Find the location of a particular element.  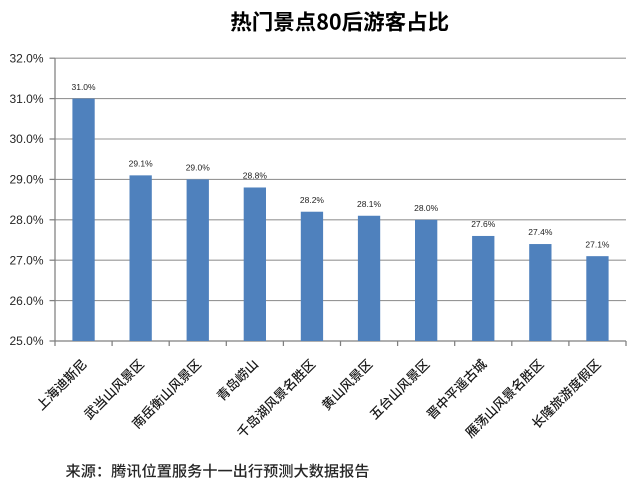

svg-text: 29.1% is located at coordinates (141, 164).